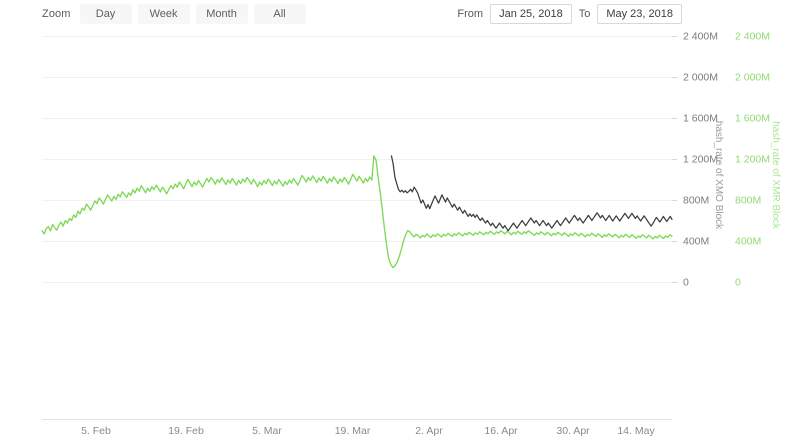 This screenshot has height=446, width=800. I want to click on x-axis-tick-label: 14. May, so click(636, 431).